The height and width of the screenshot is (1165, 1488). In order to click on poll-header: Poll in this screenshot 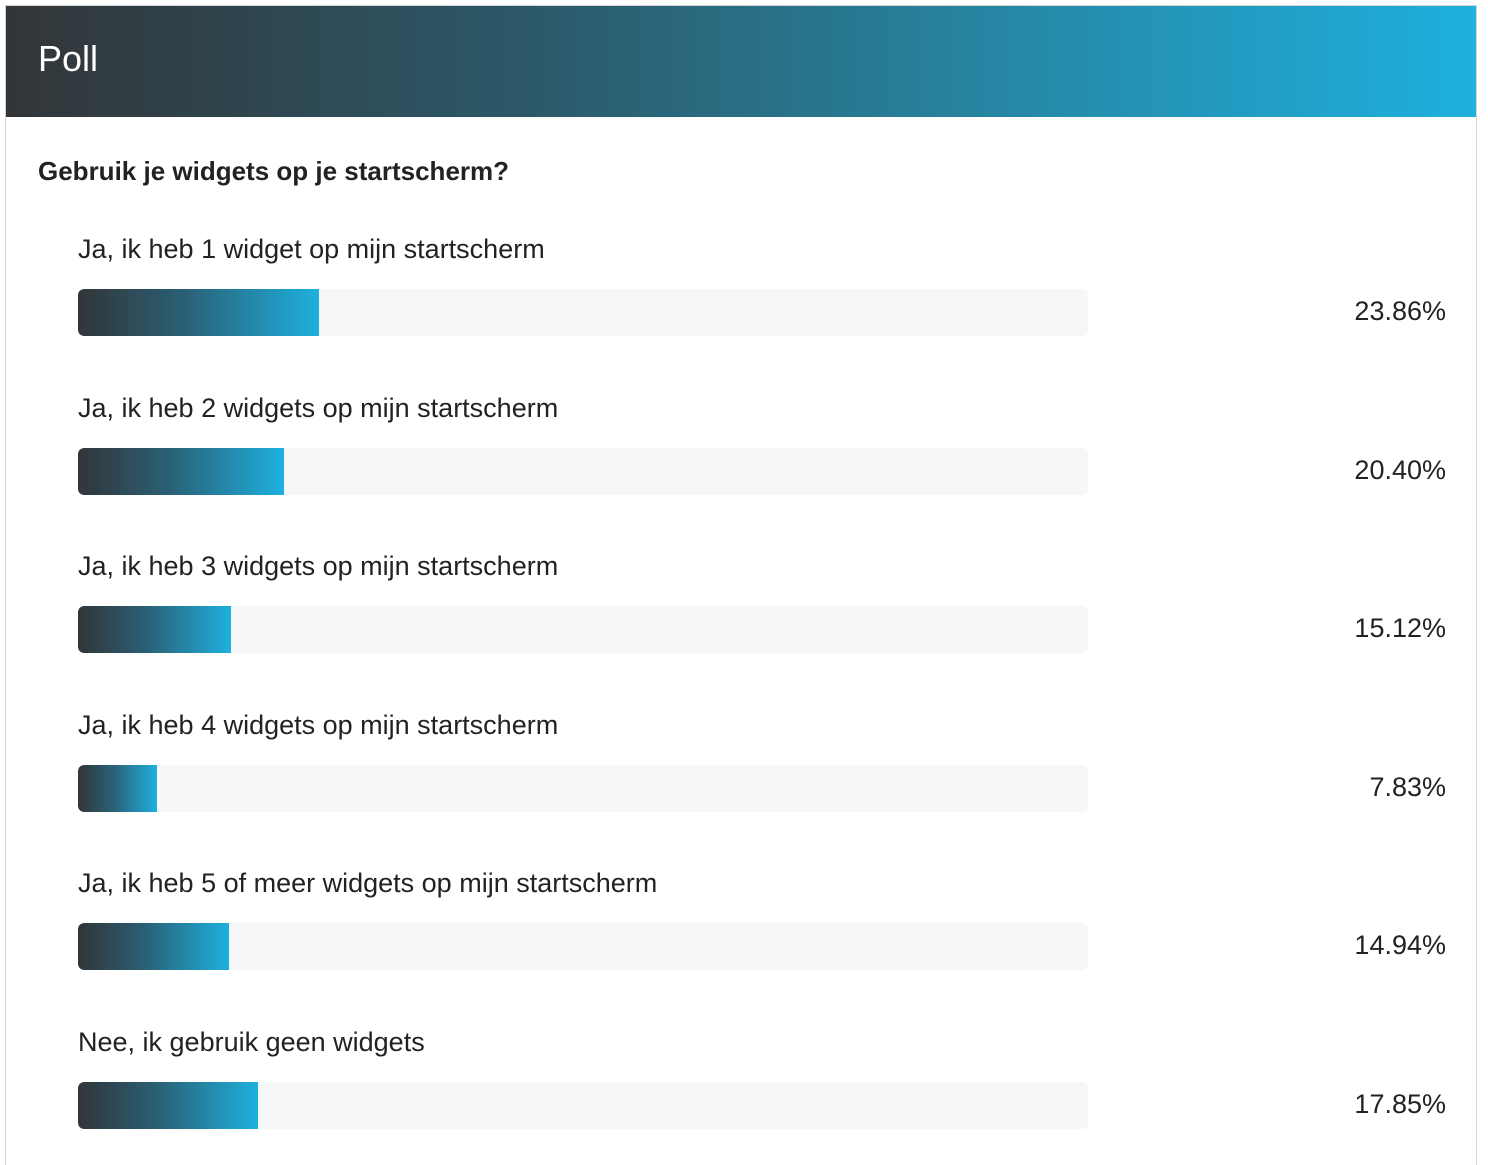, I will do `click(741, 61)`.